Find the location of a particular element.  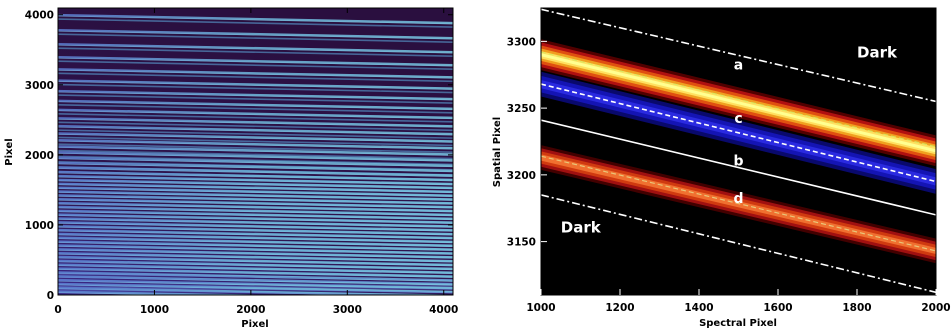

fiber-band-a-layer is located at coordinates (738, 103).